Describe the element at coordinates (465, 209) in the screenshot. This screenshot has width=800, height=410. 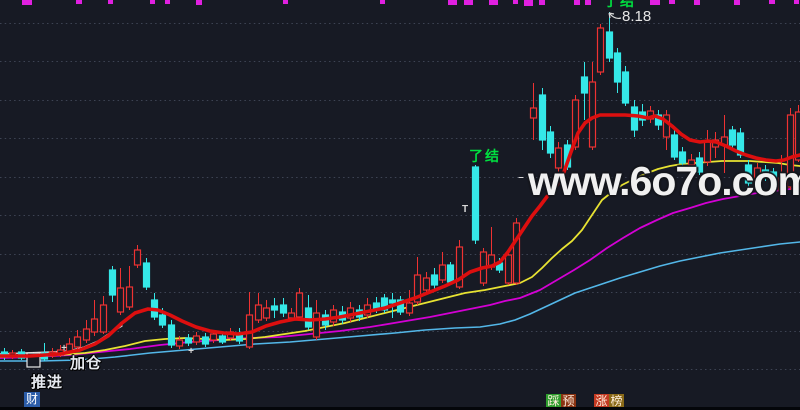
I see `svg-text: T` at that location.